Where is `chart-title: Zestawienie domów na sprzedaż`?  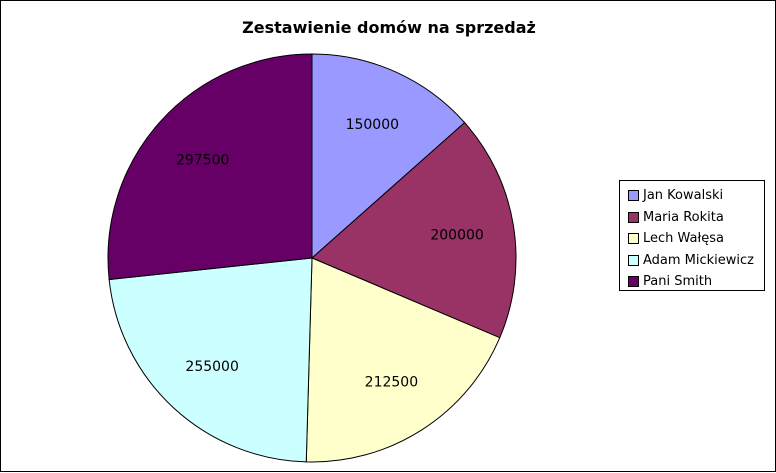
chart-title: Zestawienie domów na sprzedaż is located at coordinates (389, 27).